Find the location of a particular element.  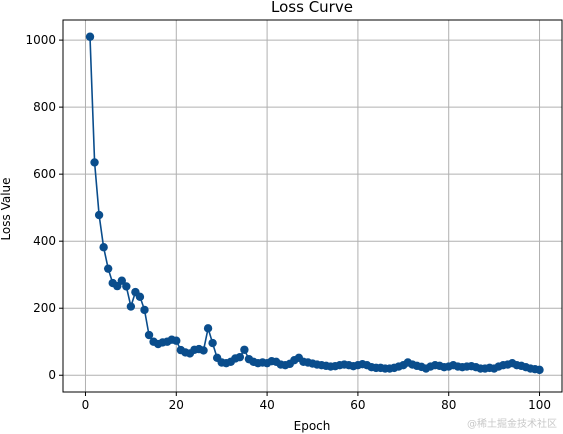

x-tick-label: 80 is located at coordinates (448, 405).